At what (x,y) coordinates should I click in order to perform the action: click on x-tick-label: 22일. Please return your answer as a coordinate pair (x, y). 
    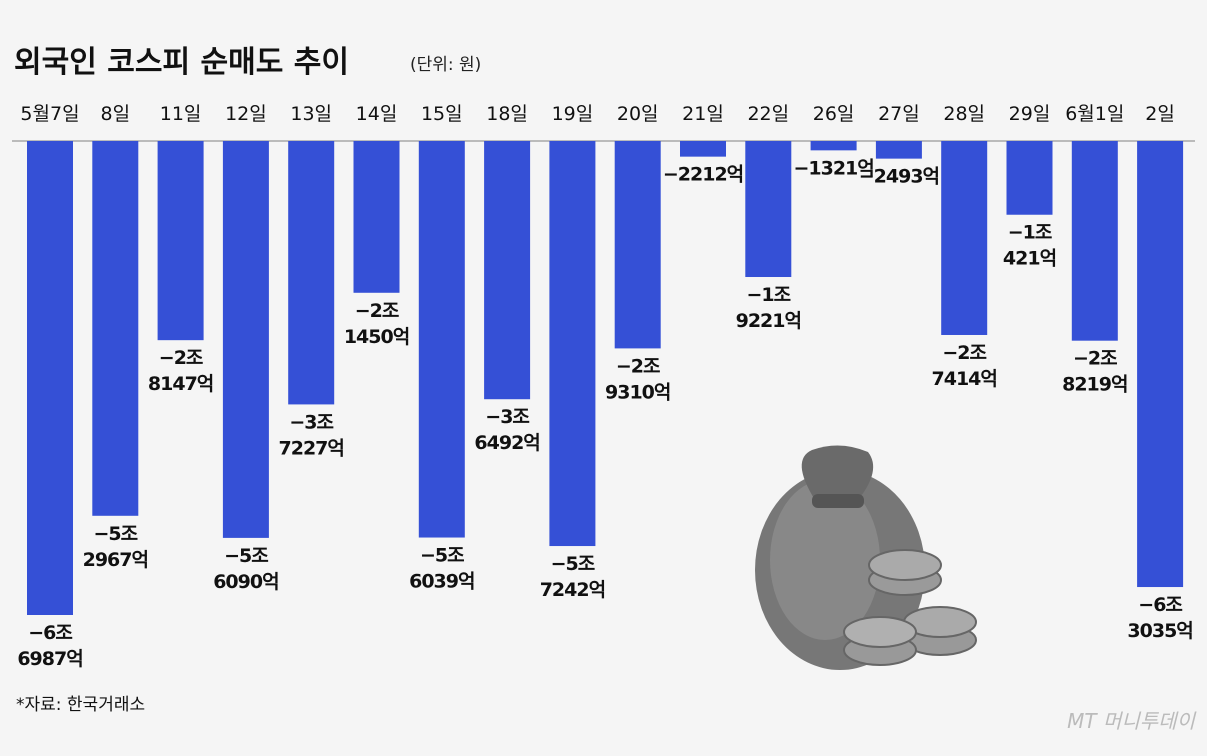
    Looking at the image, I should click on (768, 114).